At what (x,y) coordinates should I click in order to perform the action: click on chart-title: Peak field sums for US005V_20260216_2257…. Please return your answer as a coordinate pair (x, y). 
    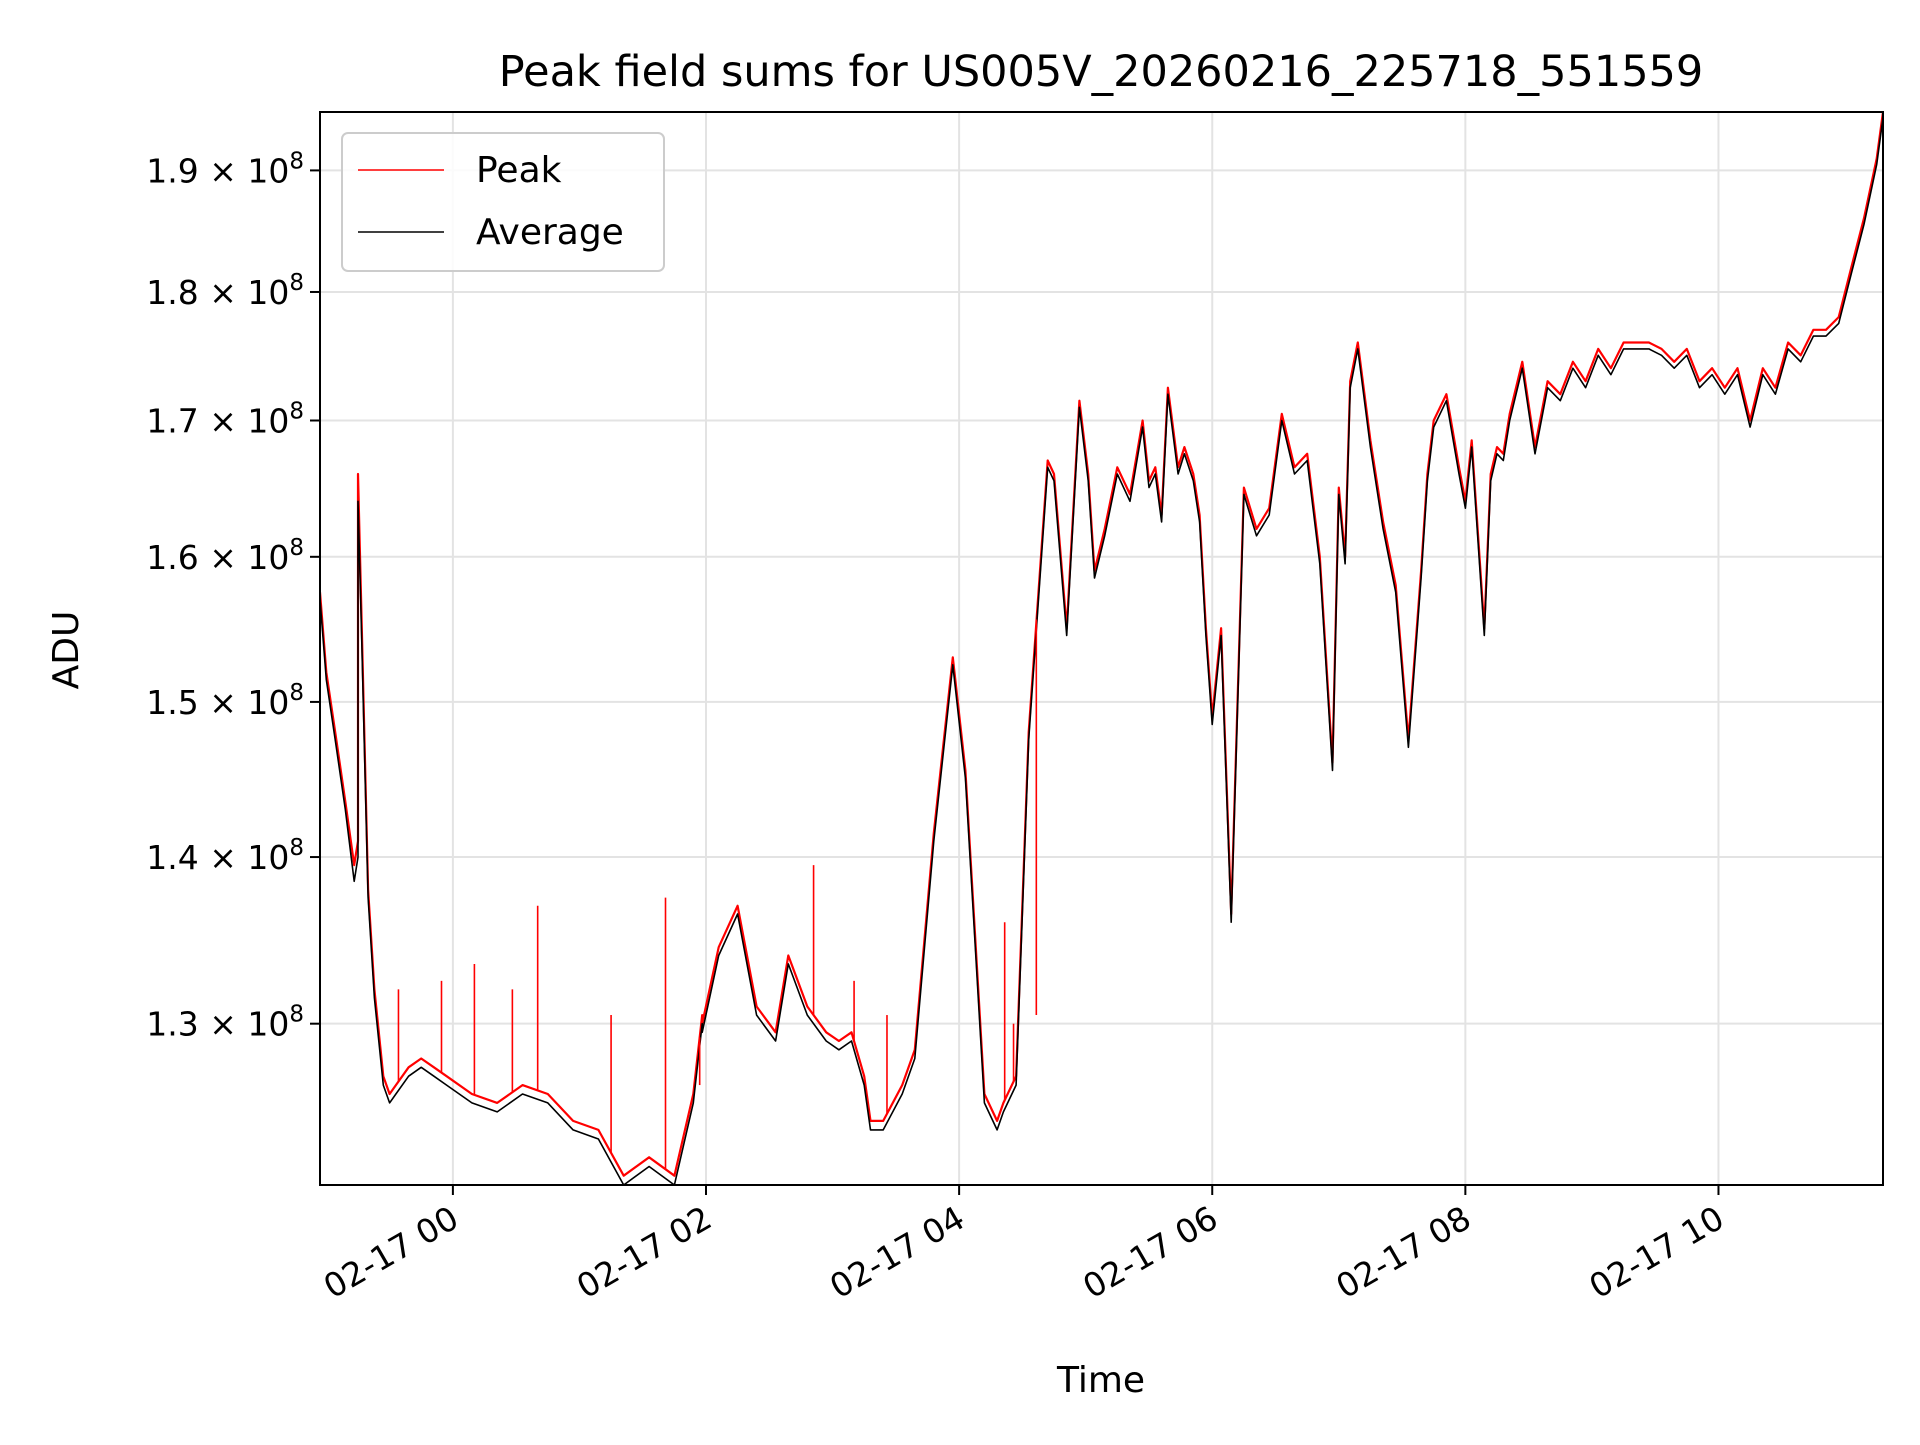
    Looking at the image, I should click on (1101, 72).